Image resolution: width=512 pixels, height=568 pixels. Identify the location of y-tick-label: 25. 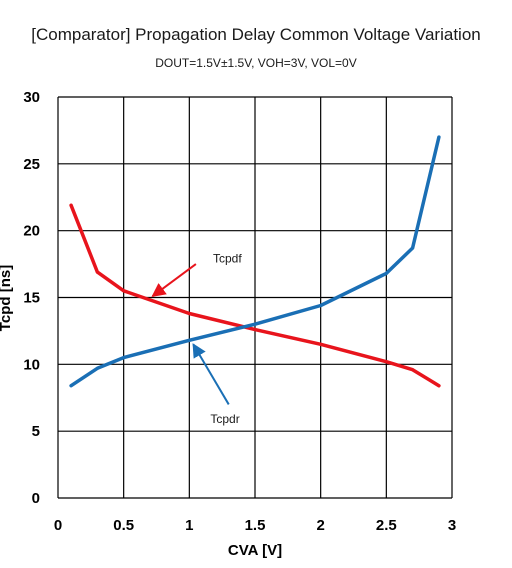
(31, 164).